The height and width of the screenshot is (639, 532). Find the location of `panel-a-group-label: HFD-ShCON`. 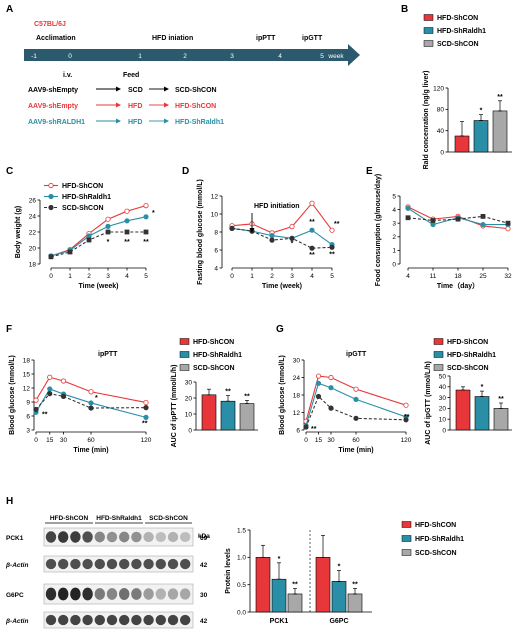

panel-a-group-label: HFD-ShCON is located at coordinates (195, 106).